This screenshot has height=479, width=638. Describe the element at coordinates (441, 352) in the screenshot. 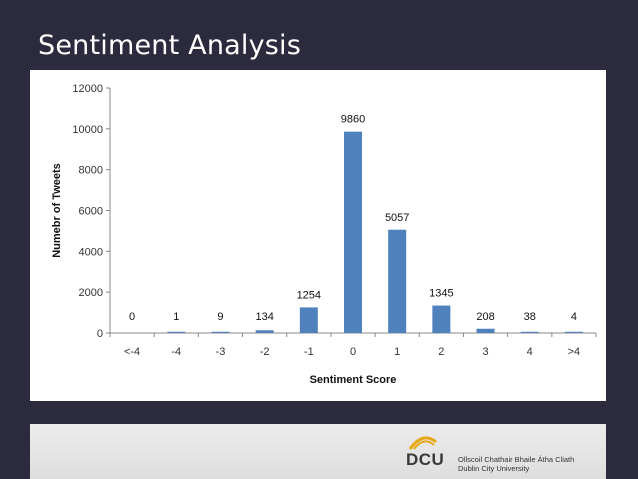

I see `x-tick-label: 2` at that location.